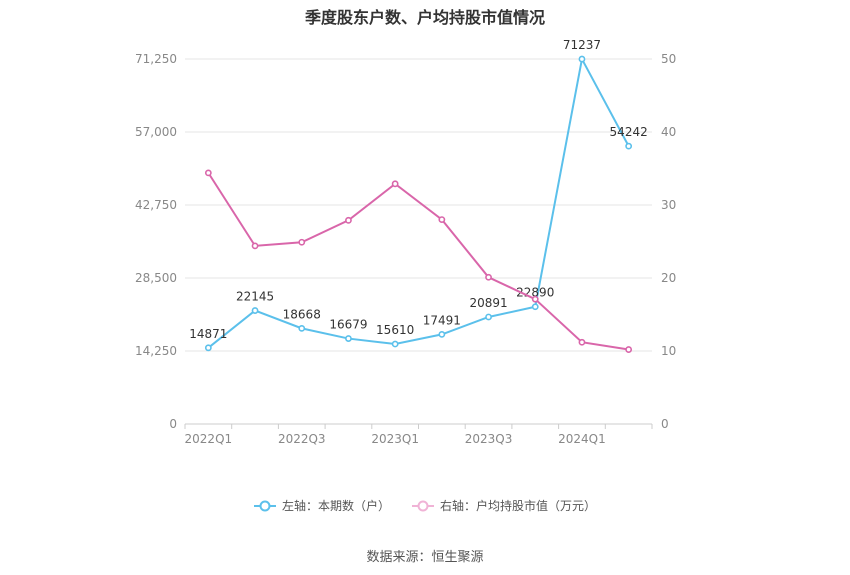 Image resolution: width=850 pixels, height=575 pixels. Describe the element at coordinates (156, 132) in the screenshot. I see `y-left-tick-label: 57,000` at that location.